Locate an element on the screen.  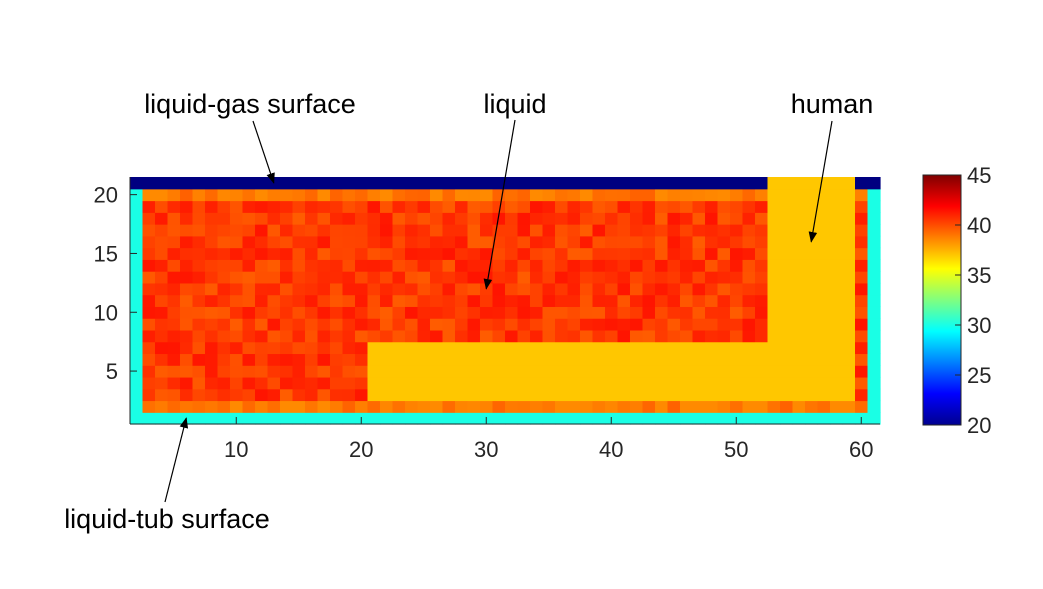
x-tick-label: 10 is located at coordinates (236, 449).